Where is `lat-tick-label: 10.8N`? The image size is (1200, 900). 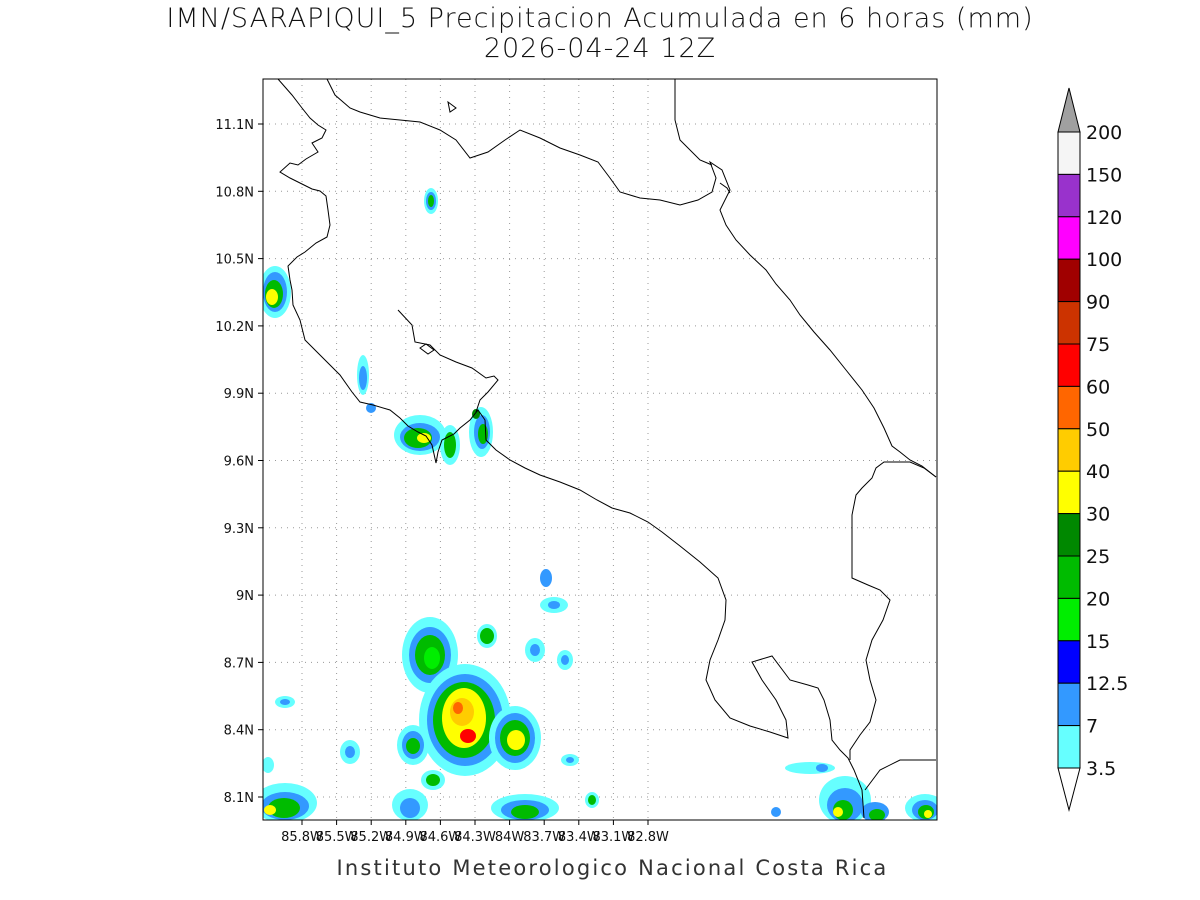
lat-tick-label: 10.8N is located at coordinates (234, 192).